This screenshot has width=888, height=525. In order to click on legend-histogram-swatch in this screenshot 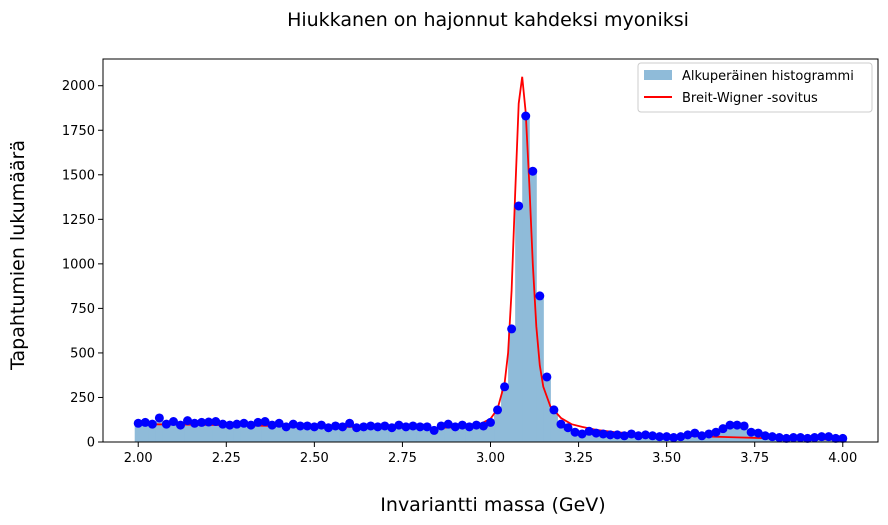, I will do `click(658, 75)`.